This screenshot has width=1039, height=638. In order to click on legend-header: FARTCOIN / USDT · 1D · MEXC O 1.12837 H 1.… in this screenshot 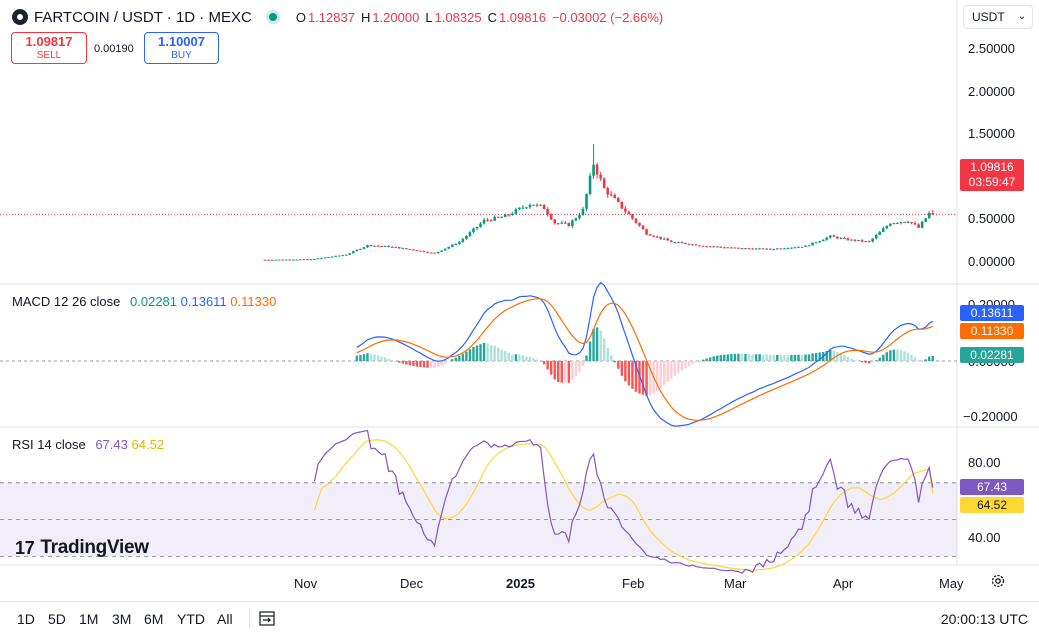, I will do `click(340, 17)`.